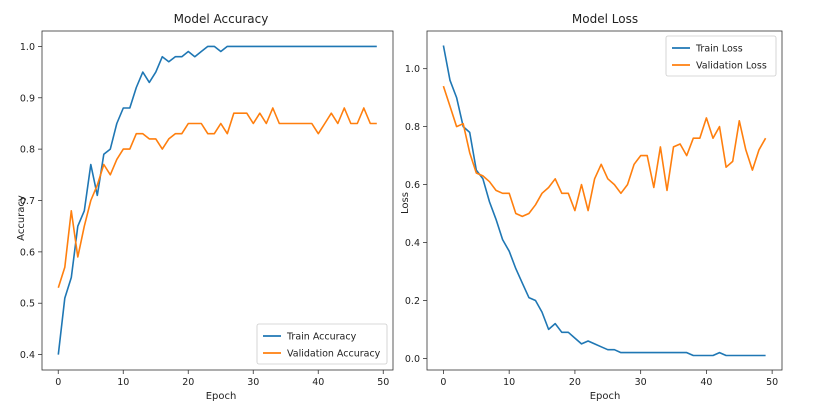 This screenshot has width=814, height=416. Describe the element at coordinates (605, 396) in the screenshot. I see `loss-x-axis-label: Epoch` at that location.